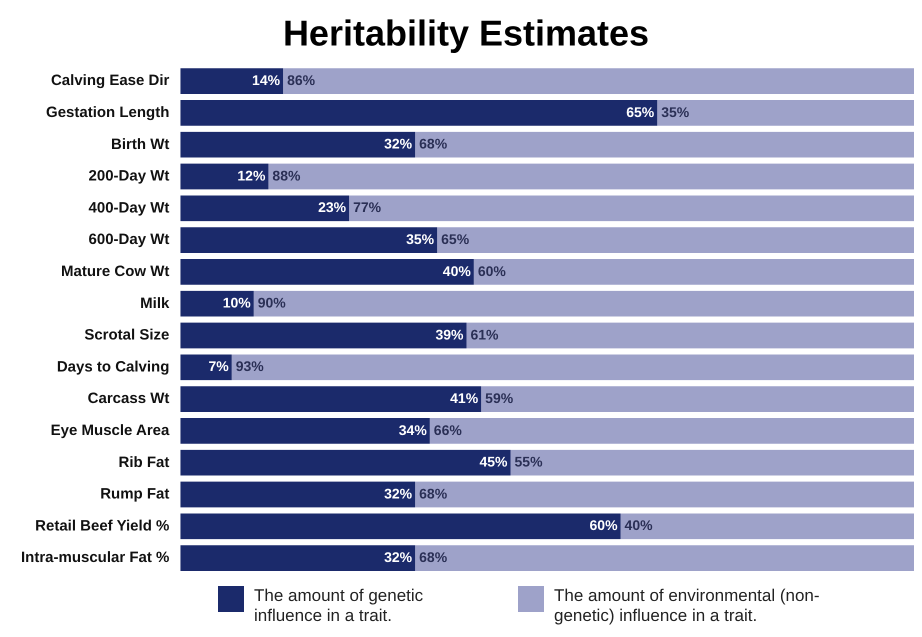  I want to click on data-label: 88%, so click(286, 175).